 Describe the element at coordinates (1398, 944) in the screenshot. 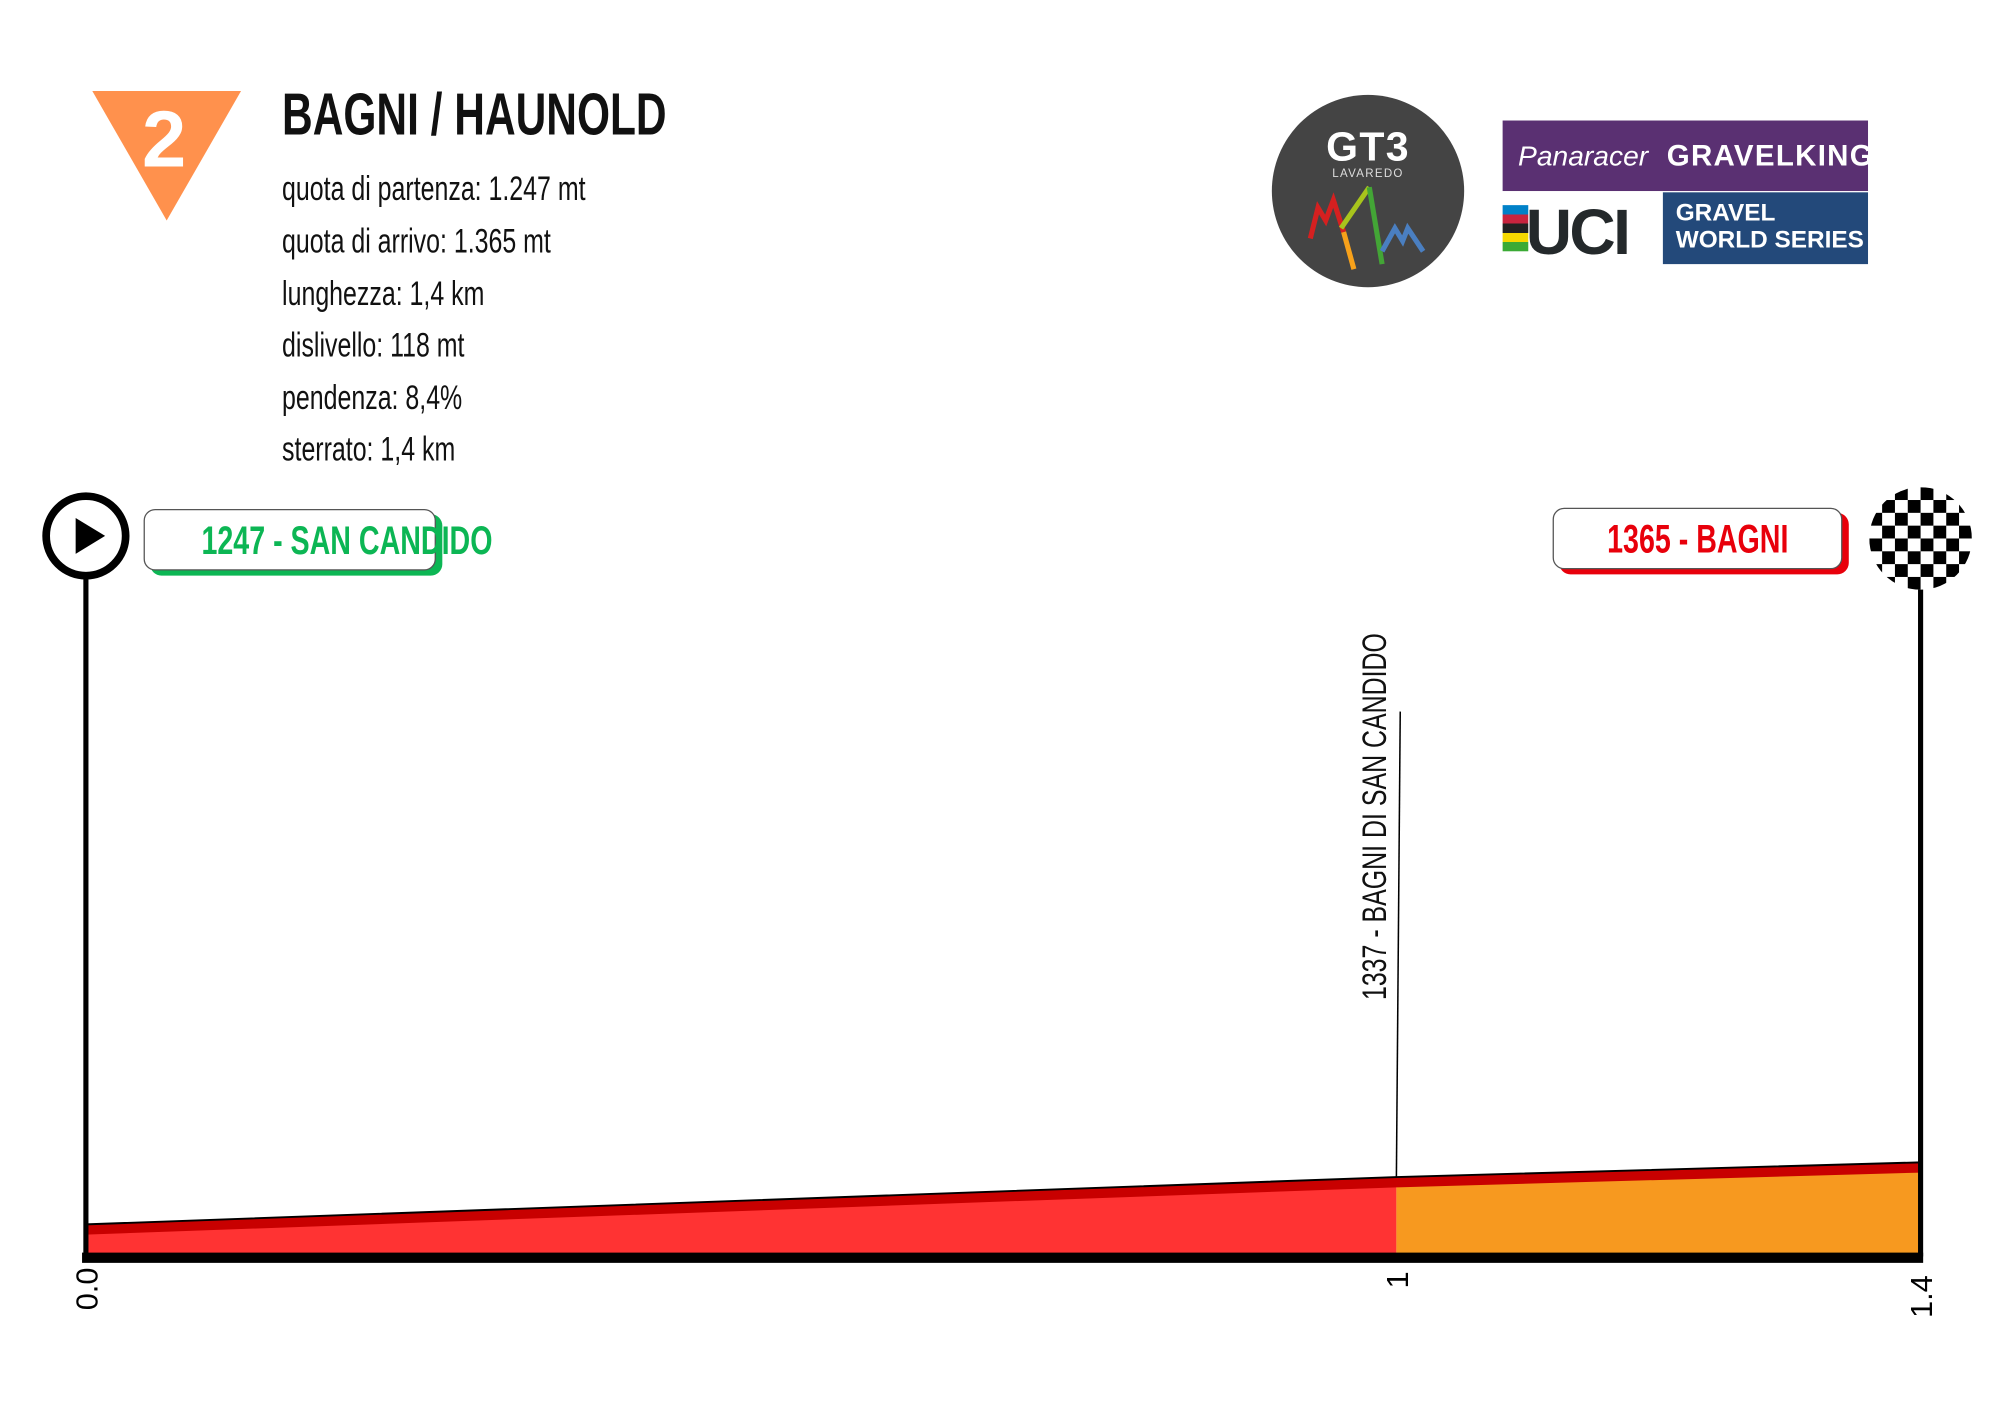

I see `annotation-leader` at that location.